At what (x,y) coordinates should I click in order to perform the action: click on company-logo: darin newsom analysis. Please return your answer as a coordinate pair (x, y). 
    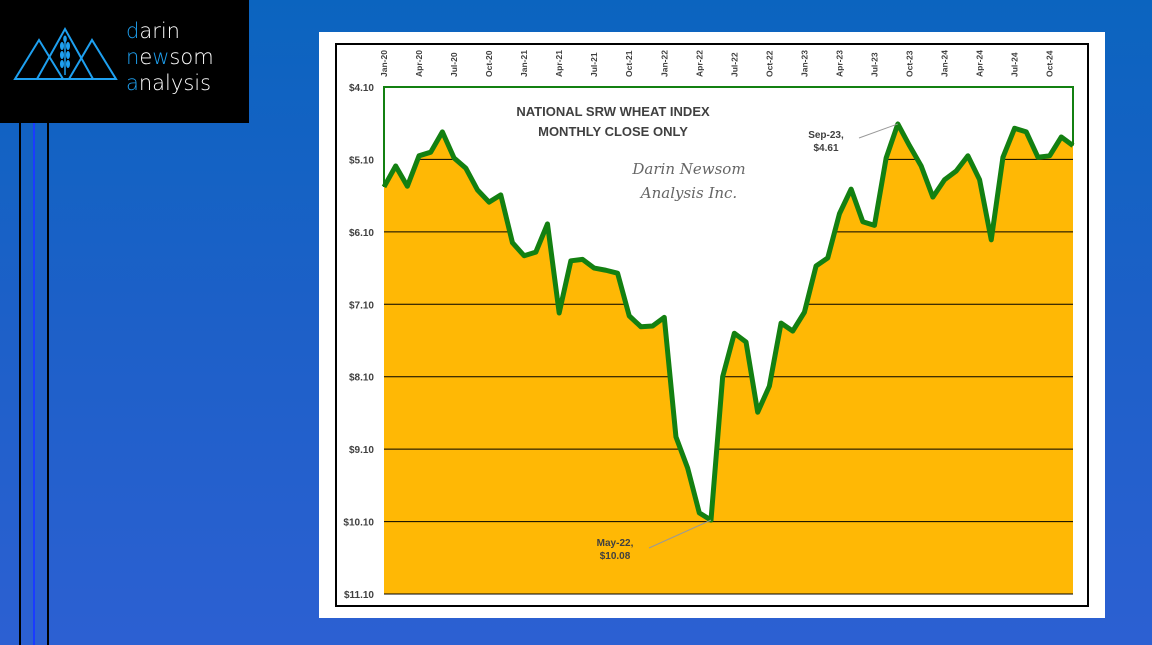
    Looking at the image, I should click on (124, 61).